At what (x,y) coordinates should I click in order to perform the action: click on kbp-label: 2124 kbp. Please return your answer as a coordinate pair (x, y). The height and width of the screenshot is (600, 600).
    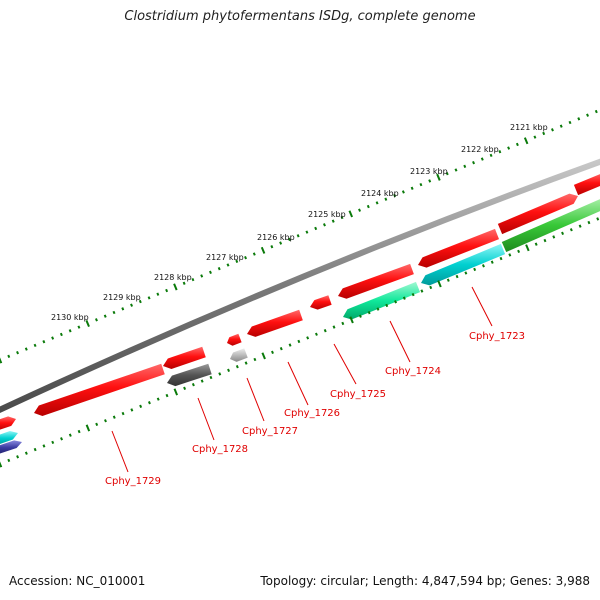
    Looking at the image, I should click on (380, 193).